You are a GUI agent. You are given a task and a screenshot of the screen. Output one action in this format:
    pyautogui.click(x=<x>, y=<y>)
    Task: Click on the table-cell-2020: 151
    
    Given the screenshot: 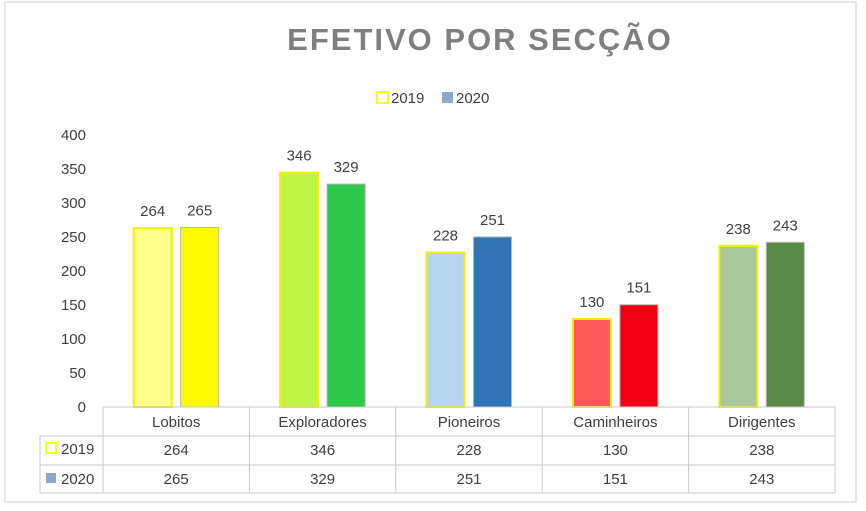 What is the action you would take?
    pyautogui.click(x=615, y=479)
    